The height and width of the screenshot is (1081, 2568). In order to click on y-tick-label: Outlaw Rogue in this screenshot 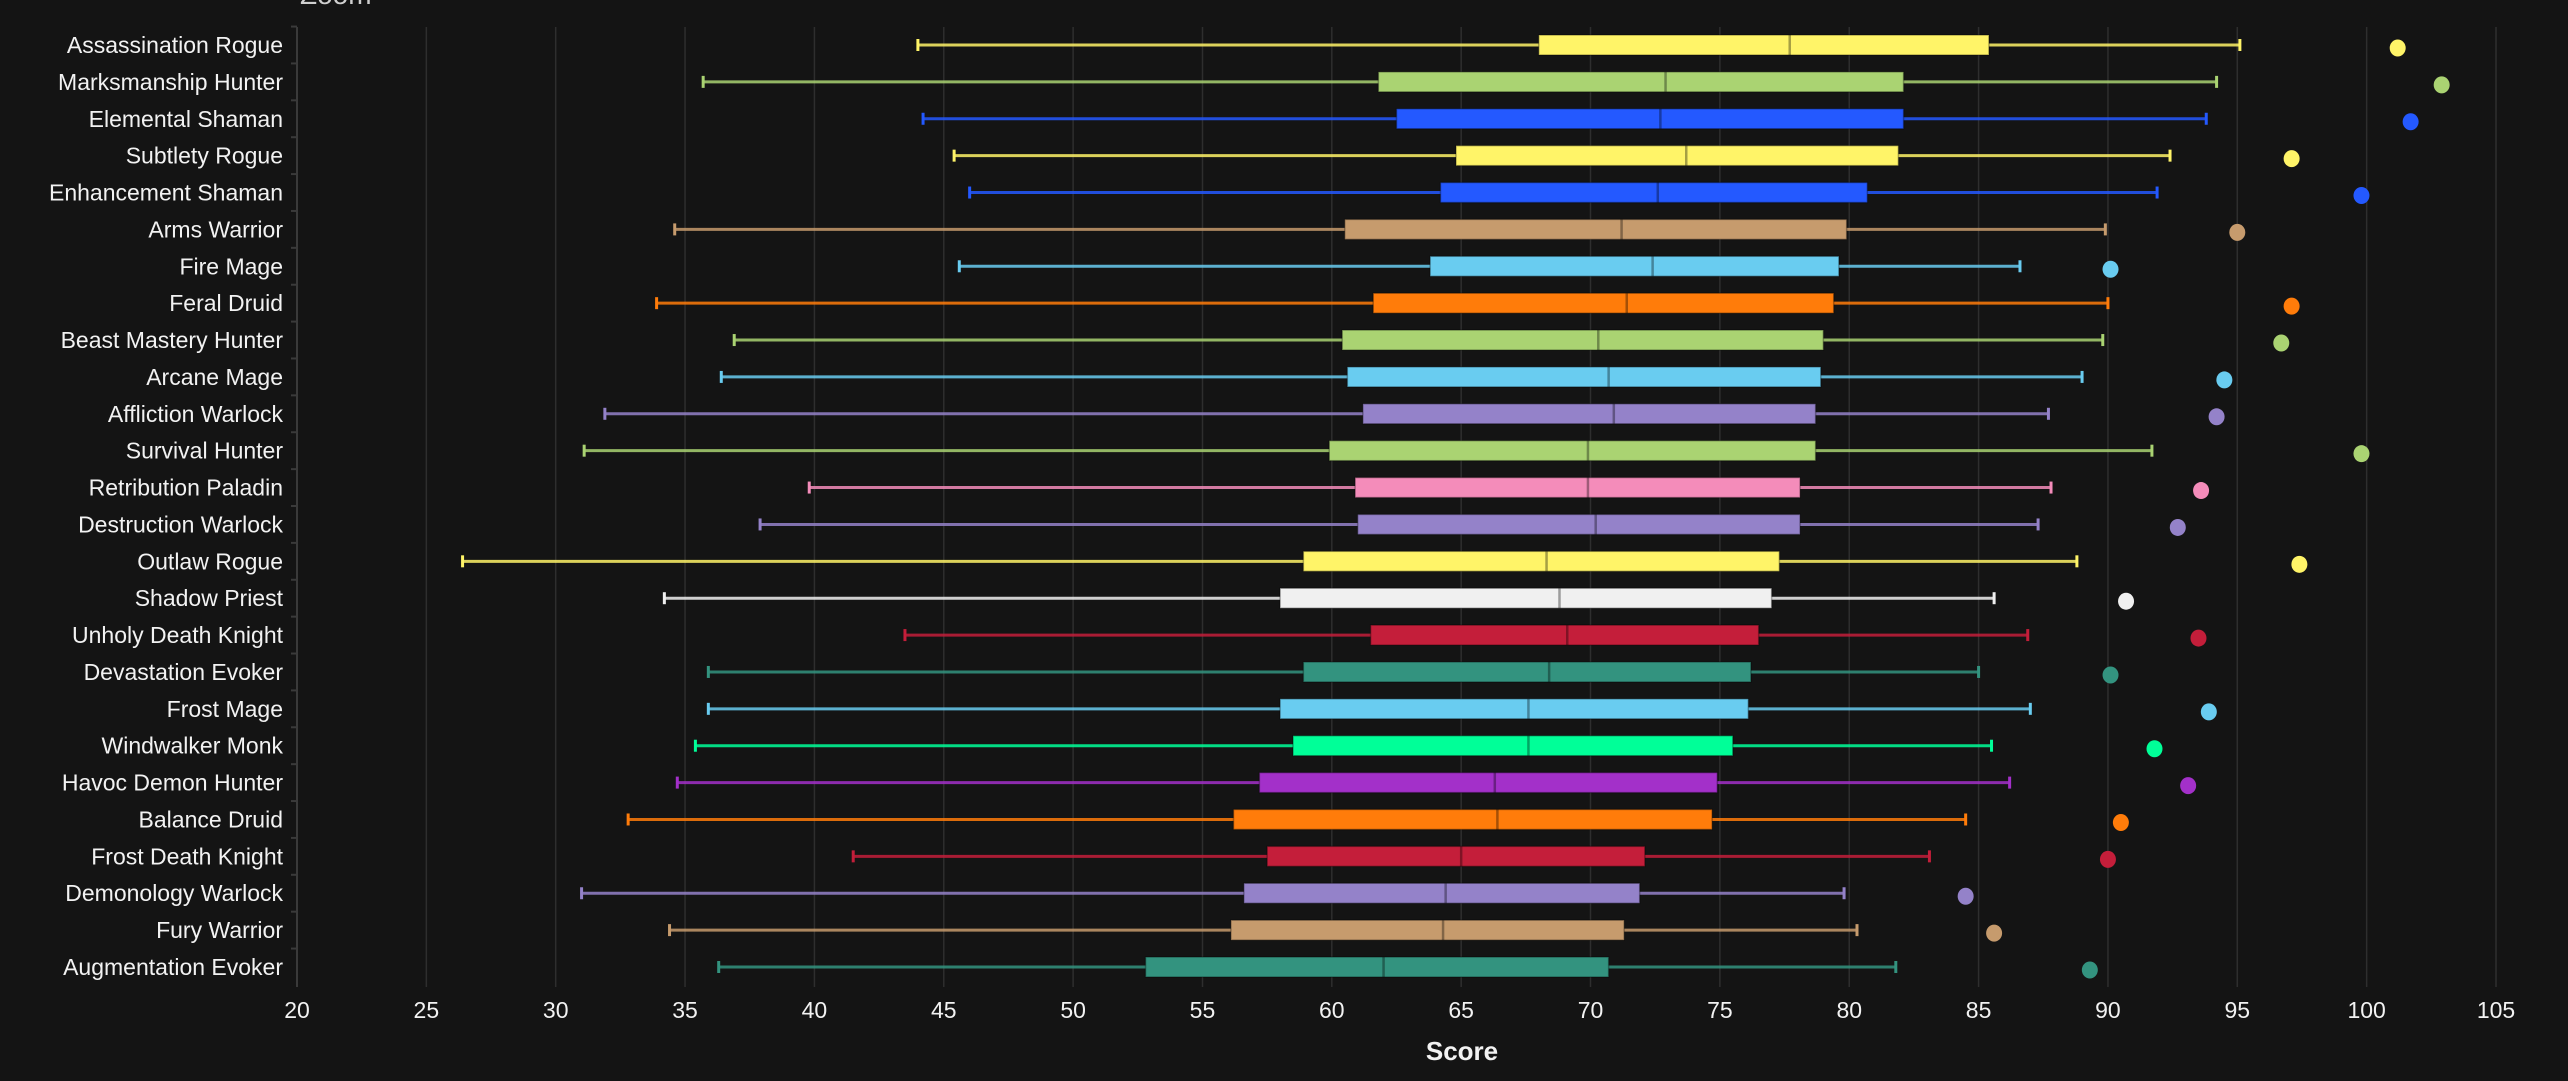, I will do `click(210, 561)`.